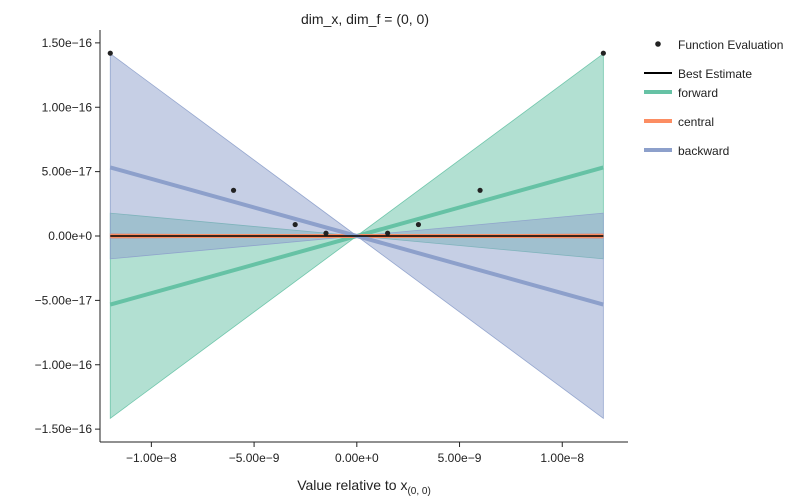 The width and height of the screenshot is (800, 500). I want to click on y-tick-label: −5.00e−17, so click(64, 300).